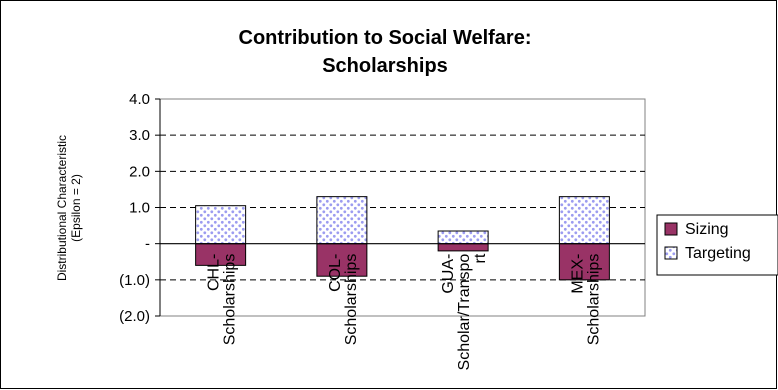 Image resolution: width=778 pixels, height=390 pixels. I want to click on y-tick-label: 1.0, so click(139, 208).